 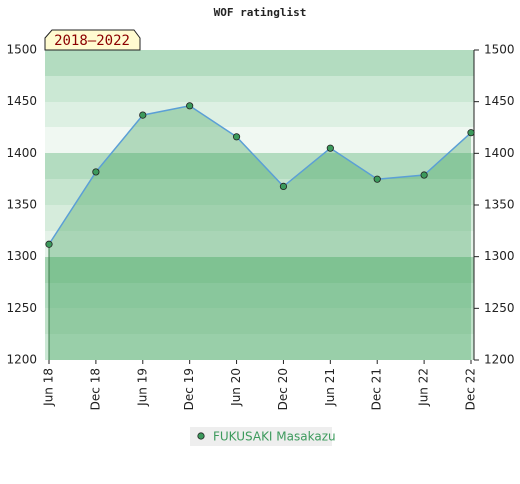 What do you see at coordinates (499, 308) in the screenshot?
I see `y2-tick-label: 1250` at bounding box center [499, 308].